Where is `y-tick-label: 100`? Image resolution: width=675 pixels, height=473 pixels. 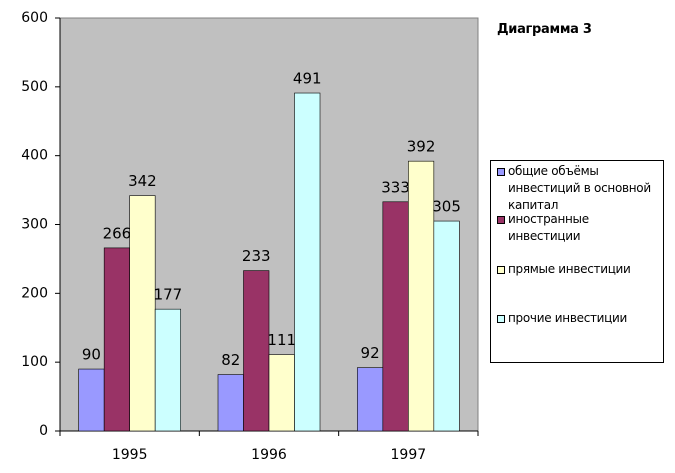
y-tick-label: 100 is located at coordinates (34, 362).